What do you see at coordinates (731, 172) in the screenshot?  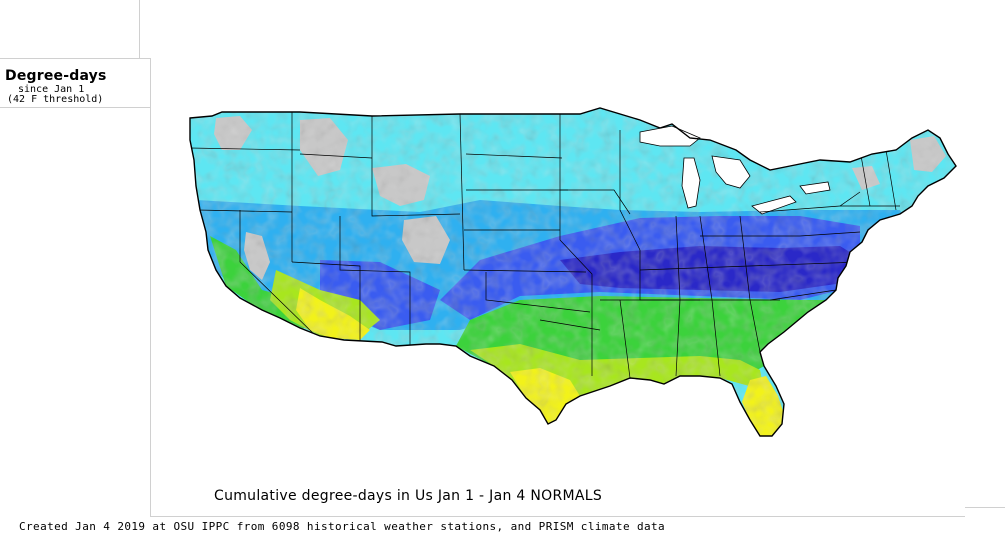 I see `lake-huron` at bounding box center [731, 172].